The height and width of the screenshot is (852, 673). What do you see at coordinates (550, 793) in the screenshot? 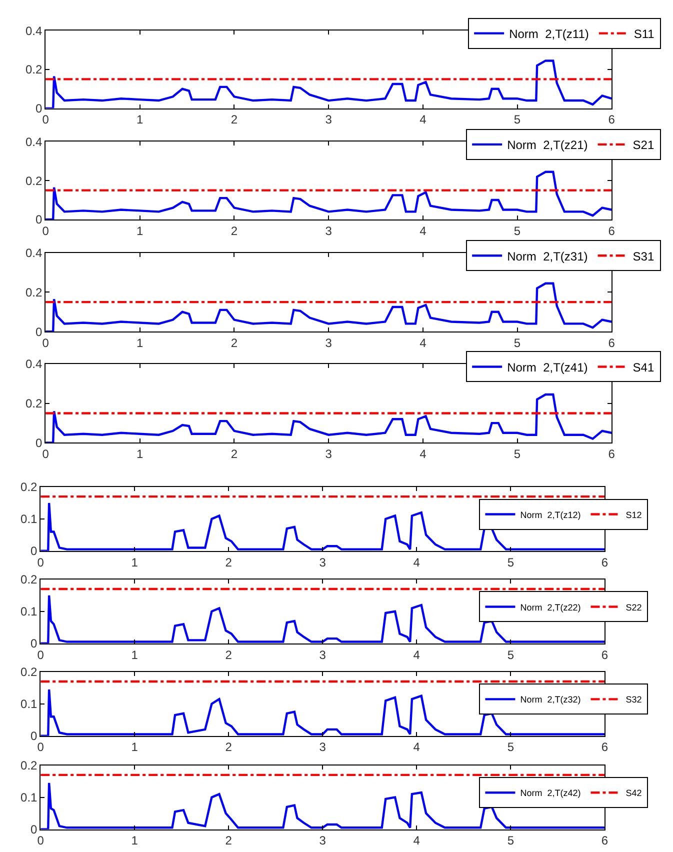
I see `legend-label: Norm 2,T(z42)` at bounding box center [550, 793].